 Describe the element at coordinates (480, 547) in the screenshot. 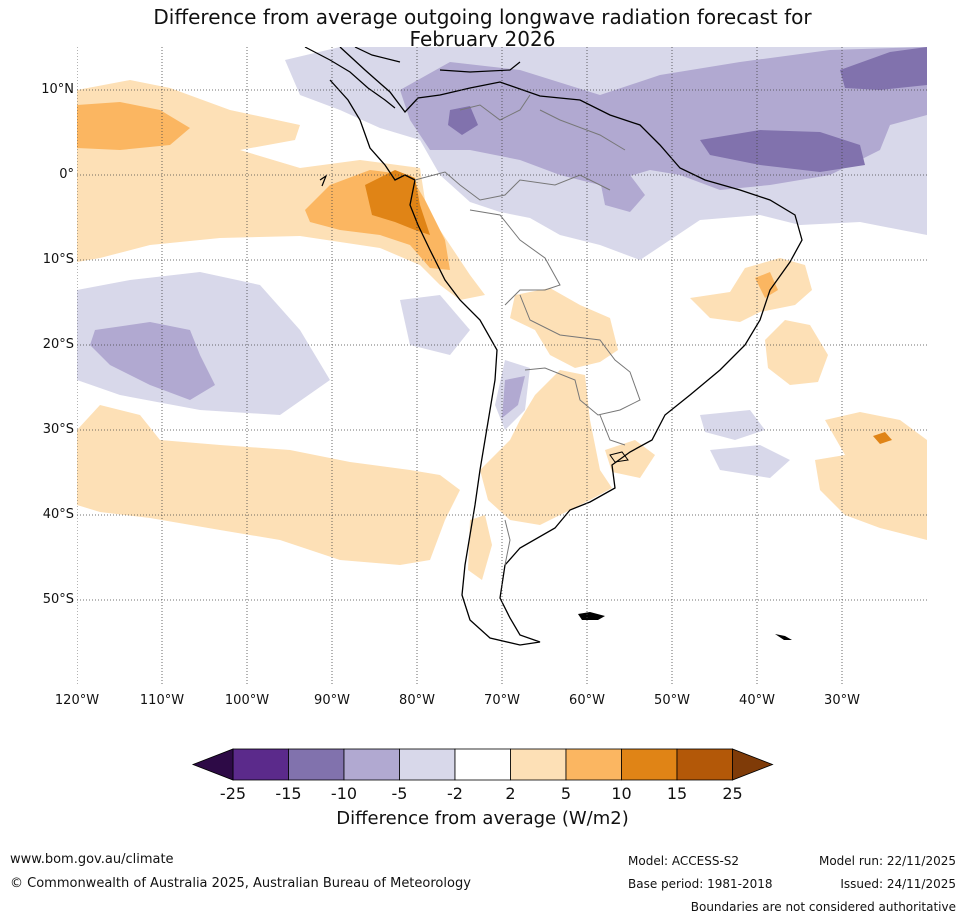

I see `positive-anomaly-patagonia` at that location.